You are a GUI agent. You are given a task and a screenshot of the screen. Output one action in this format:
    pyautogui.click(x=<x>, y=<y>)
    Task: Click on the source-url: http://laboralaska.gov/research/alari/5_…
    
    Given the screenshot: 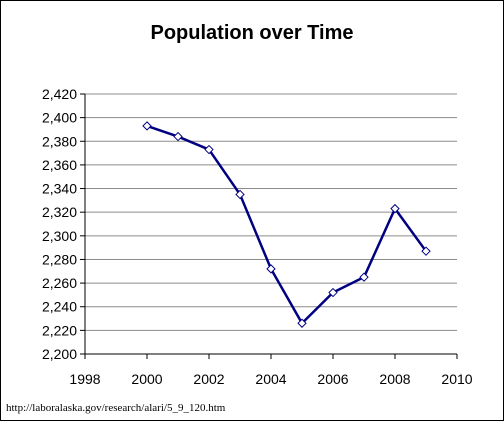 What is the action you would take?
    pyautogui.click(x=116, y=408)
    